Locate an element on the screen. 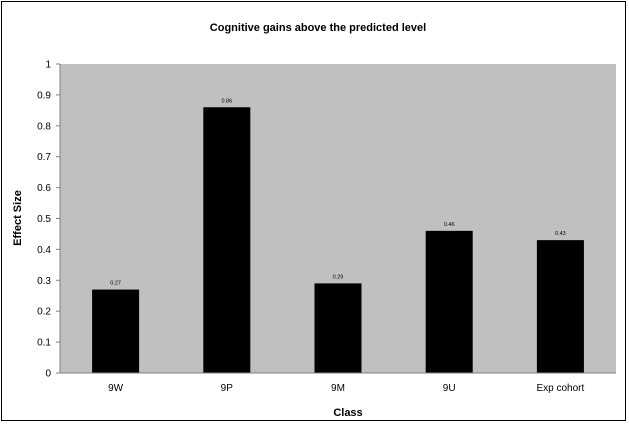  y-tick-label: 0.7 is located at coordinates (44, 157).